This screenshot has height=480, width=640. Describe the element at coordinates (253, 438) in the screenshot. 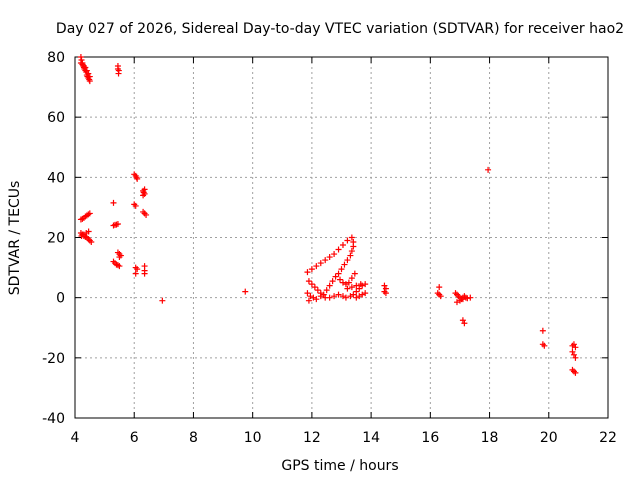

I see `x-tick-label: 10` at that location.